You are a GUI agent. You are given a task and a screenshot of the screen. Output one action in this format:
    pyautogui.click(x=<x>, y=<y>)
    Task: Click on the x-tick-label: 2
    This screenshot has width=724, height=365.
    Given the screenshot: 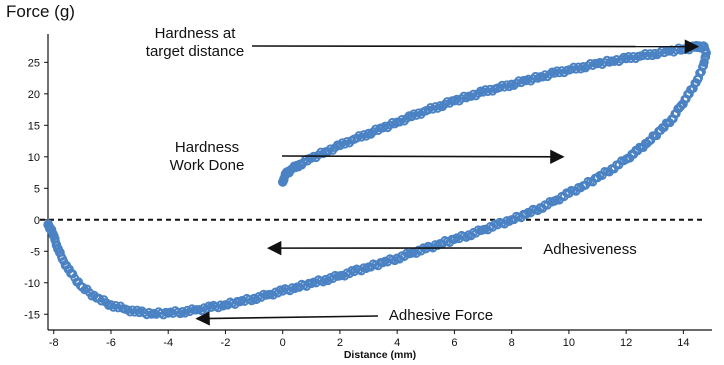 What is the action you would take?
    pyautogui.click(x=340, y=343)
    